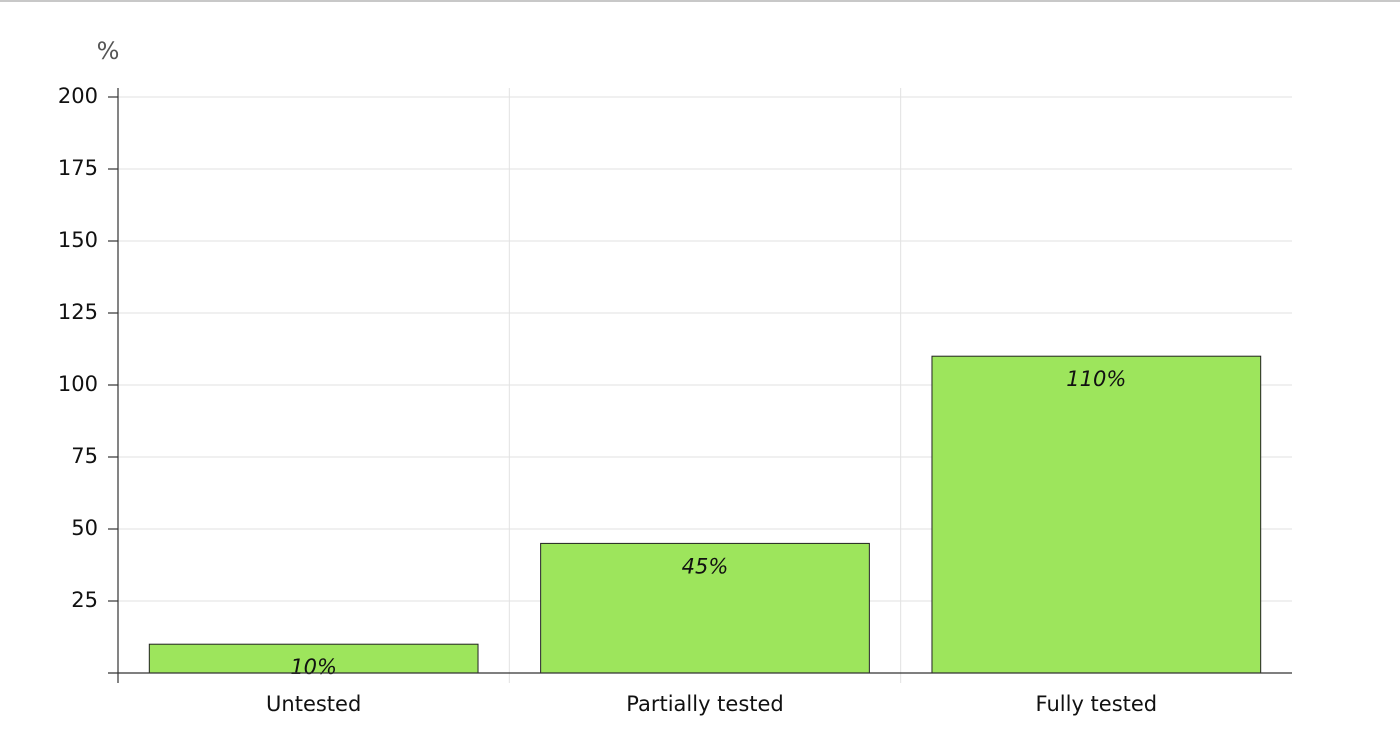  What do you see at coordinates (78, 168) in the screenshot?
I see `y-tick-label: 175` at bounding box center [78, 168].